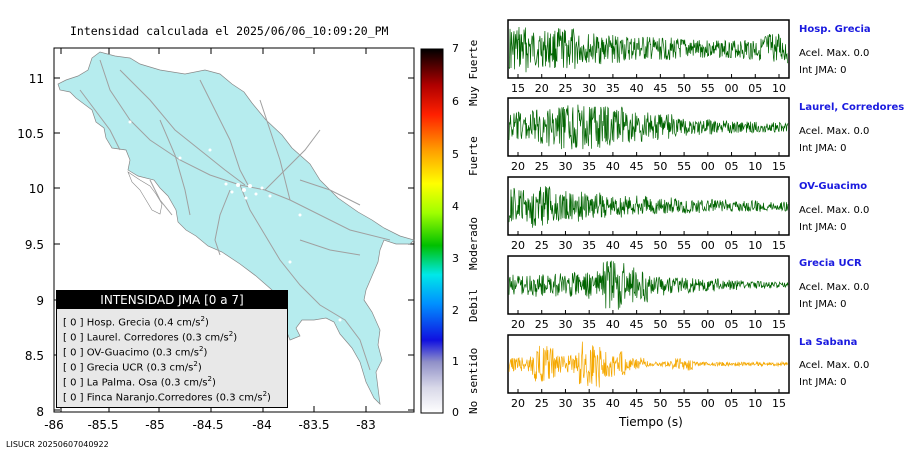 The width and height of the screenshot is (910, 460). Describe the element at coordinates (455, 101) in the screenshot. I see `colorbar-tick: 6` at that location.